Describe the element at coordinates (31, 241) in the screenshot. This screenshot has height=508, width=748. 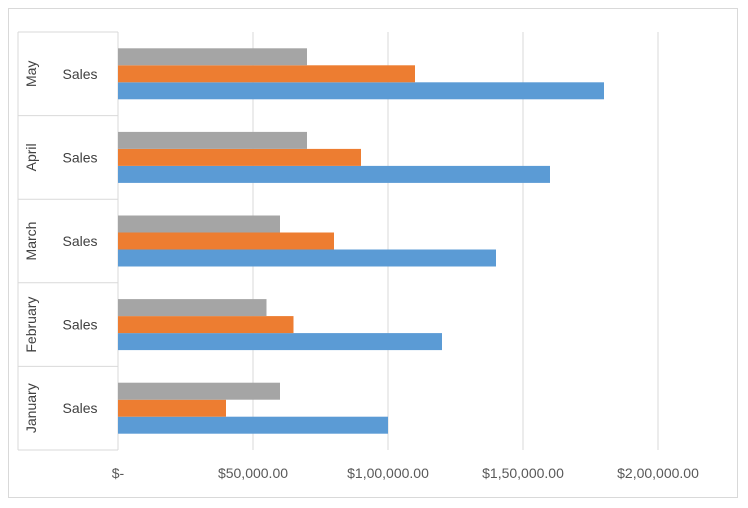
I see `month-label: March` at that location.